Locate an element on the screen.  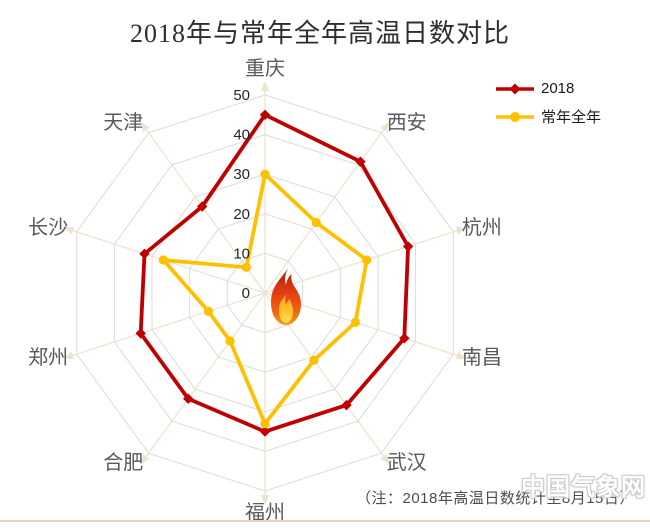
category-label: 南昌 is located at coordinates (482, 357).